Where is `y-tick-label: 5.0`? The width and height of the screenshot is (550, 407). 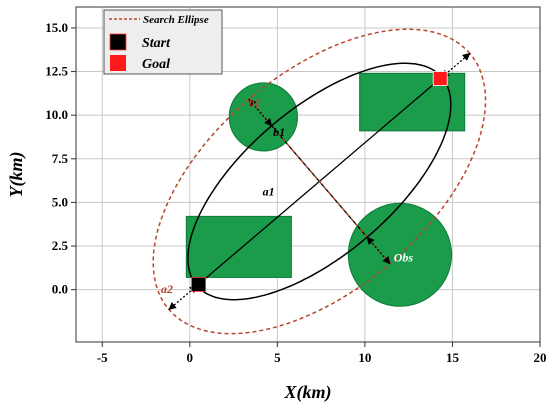 y-tick-label: 5.0 is located at coordinates (60, 201).